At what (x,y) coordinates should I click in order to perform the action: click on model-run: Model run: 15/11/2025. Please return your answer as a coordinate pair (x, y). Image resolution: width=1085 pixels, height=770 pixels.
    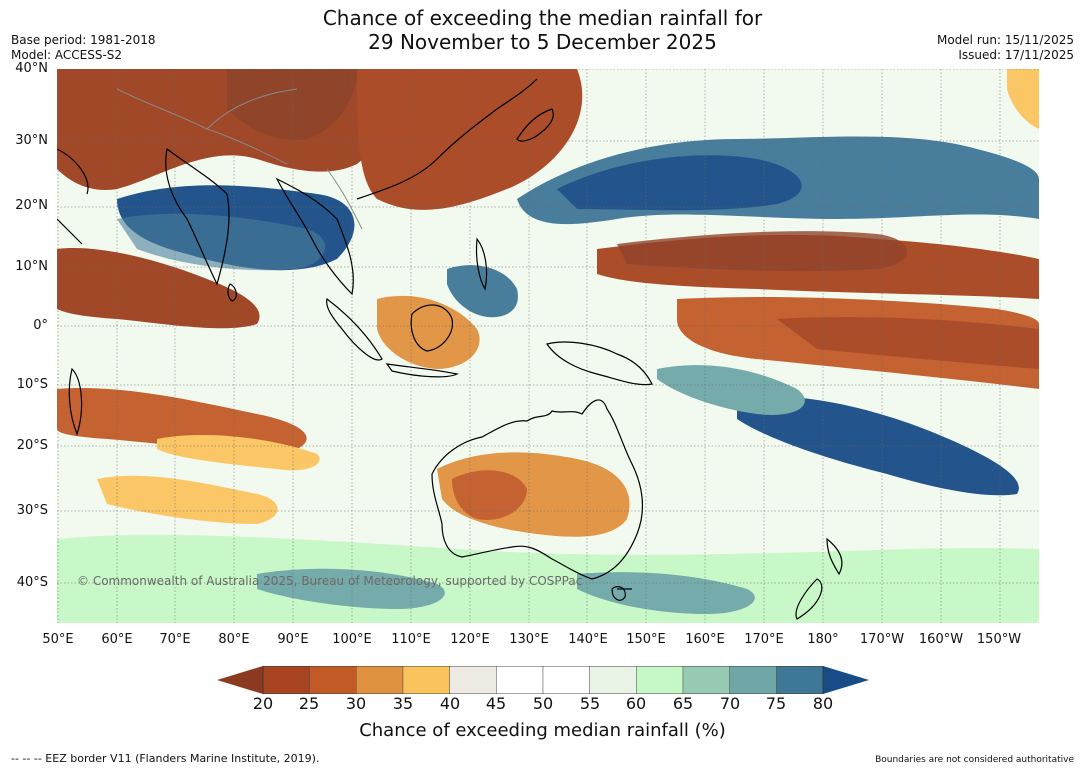
    Looking at the image, I should click on (1005, 40).